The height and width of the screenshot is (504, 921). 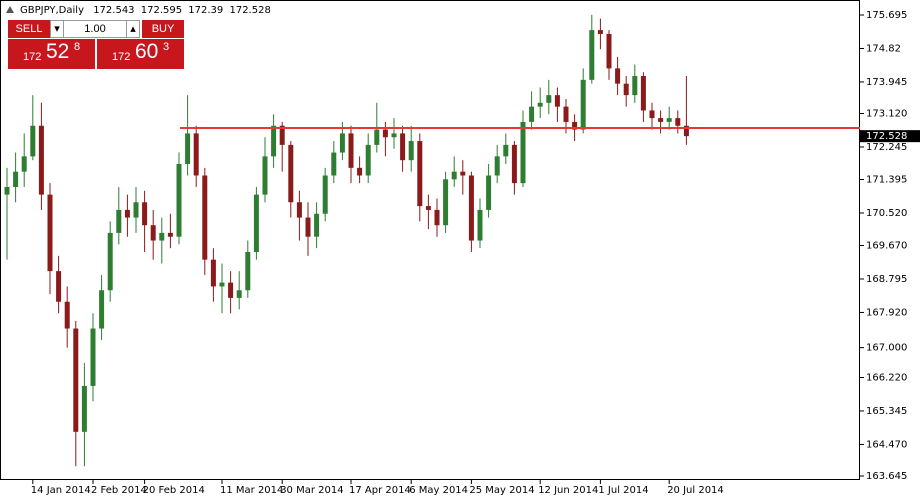 What do you see at coordinates (205, 10) in the screenshot?
I see `ohlc-low: 172.39` at bounding box center [205, 10].